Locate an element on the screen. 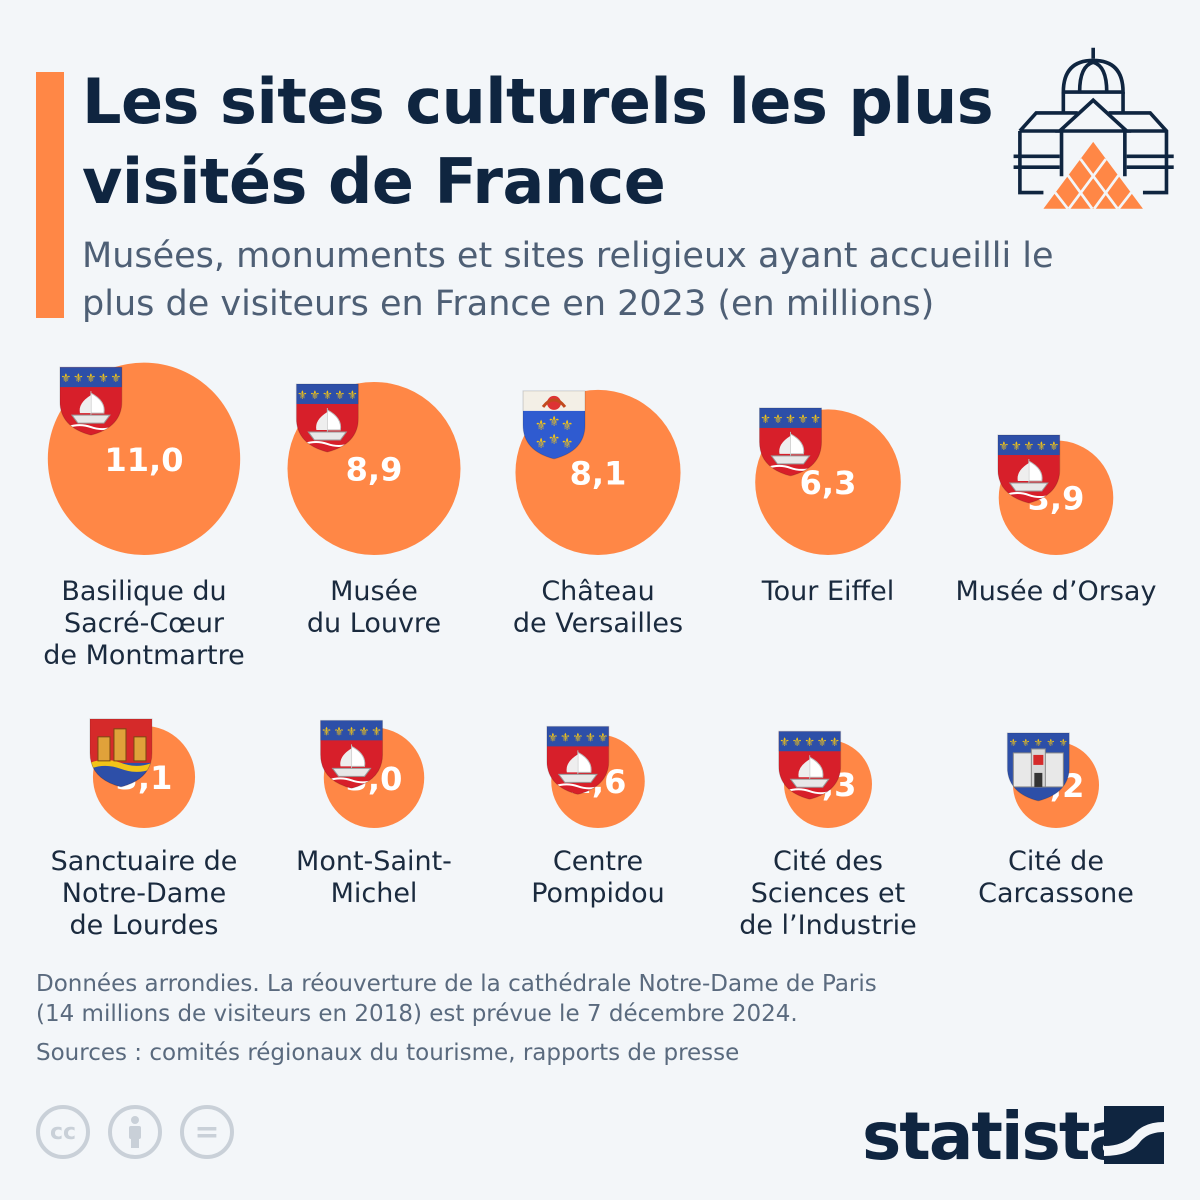 This screenshot has height=1200, width=1200. category-label: Musée d’Orsay is located at coordinates (1056, 591).